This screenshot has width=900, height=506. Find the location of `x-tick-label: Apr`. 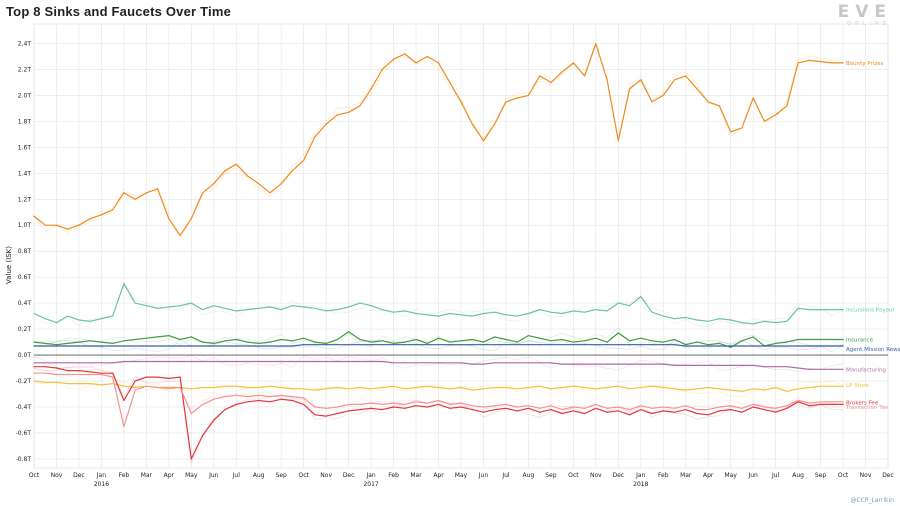

x-tick-label: Apr is located at coordinates (169, 475).